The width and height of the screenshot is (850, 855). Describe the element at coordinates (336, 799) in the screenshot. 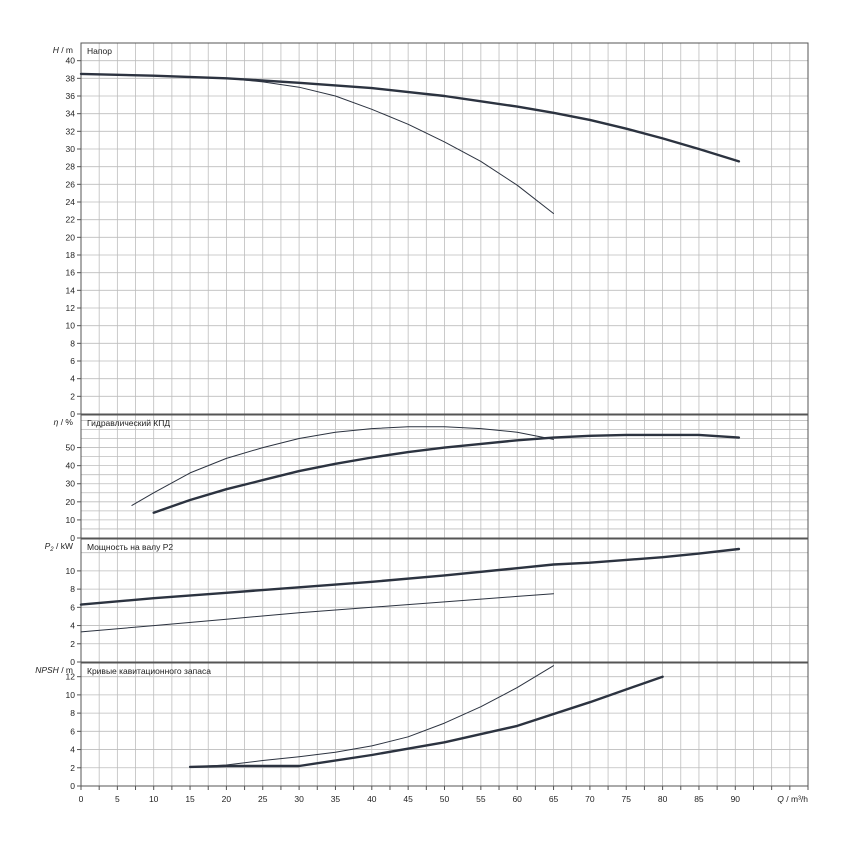

I see `x-tick-label: 35` at that location.